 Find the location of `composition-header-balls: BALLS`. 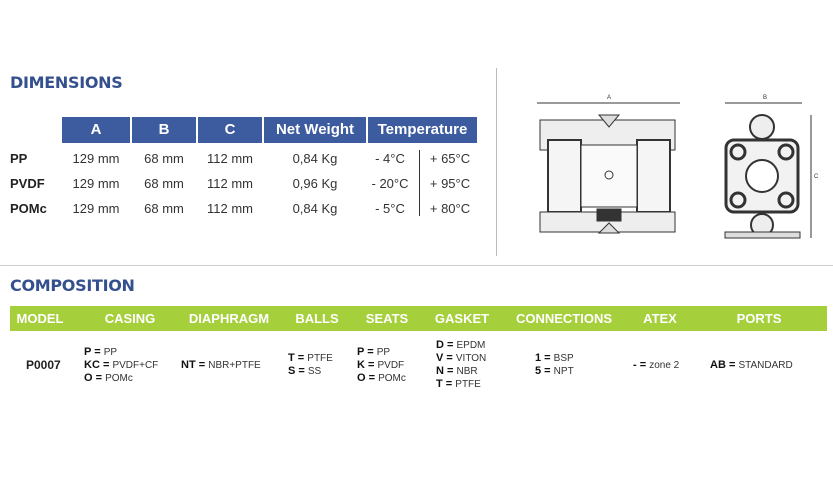

composition-header-balls: BALLS is located at coordinates (317, 318).